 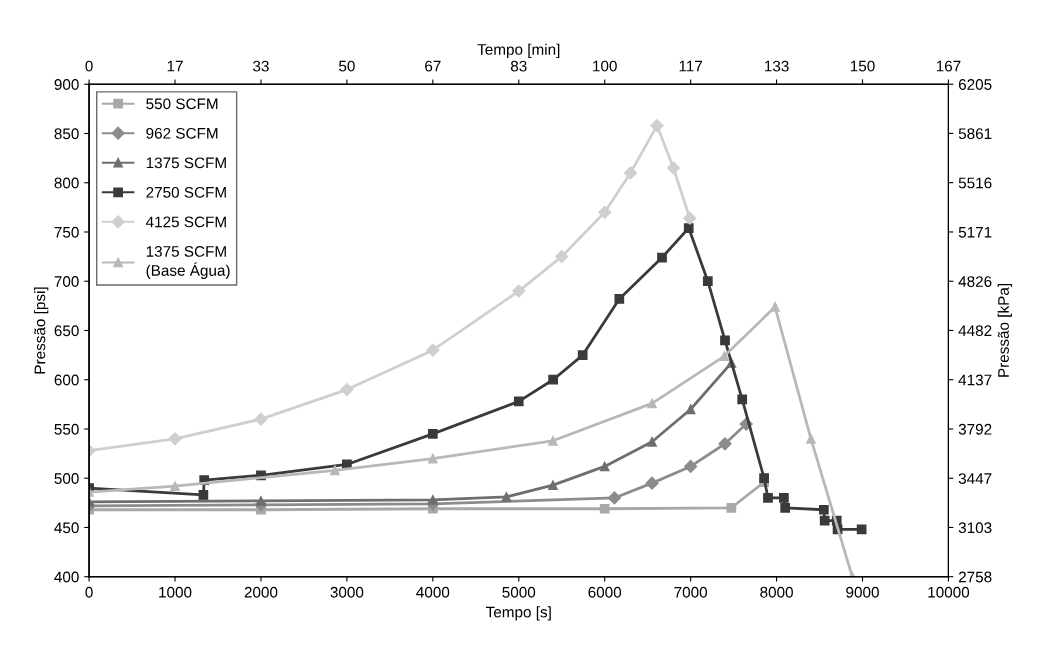 What do you see at coordinates (261, 66) in the screenshot?
I see `x2-tick-label: 33` at bounding box center [261, 66].